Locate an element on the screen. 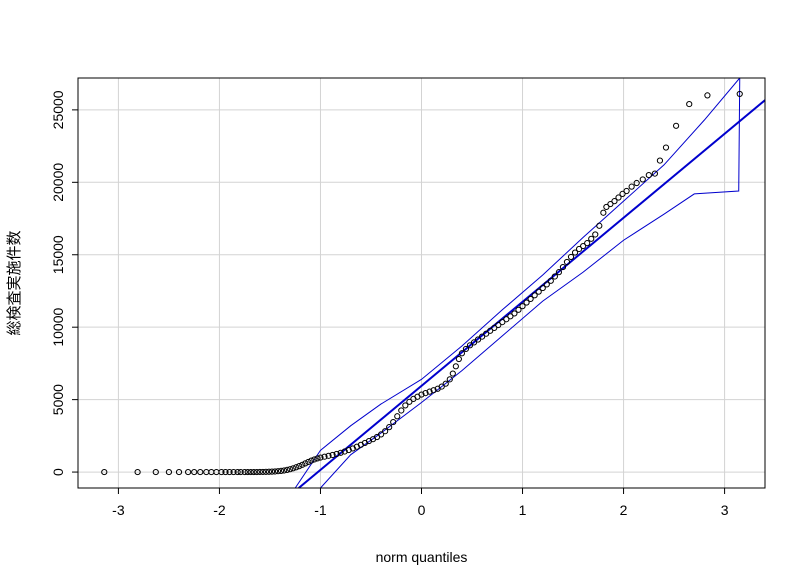  y-tick-label: 20000 is located at coordinates (58, 182).